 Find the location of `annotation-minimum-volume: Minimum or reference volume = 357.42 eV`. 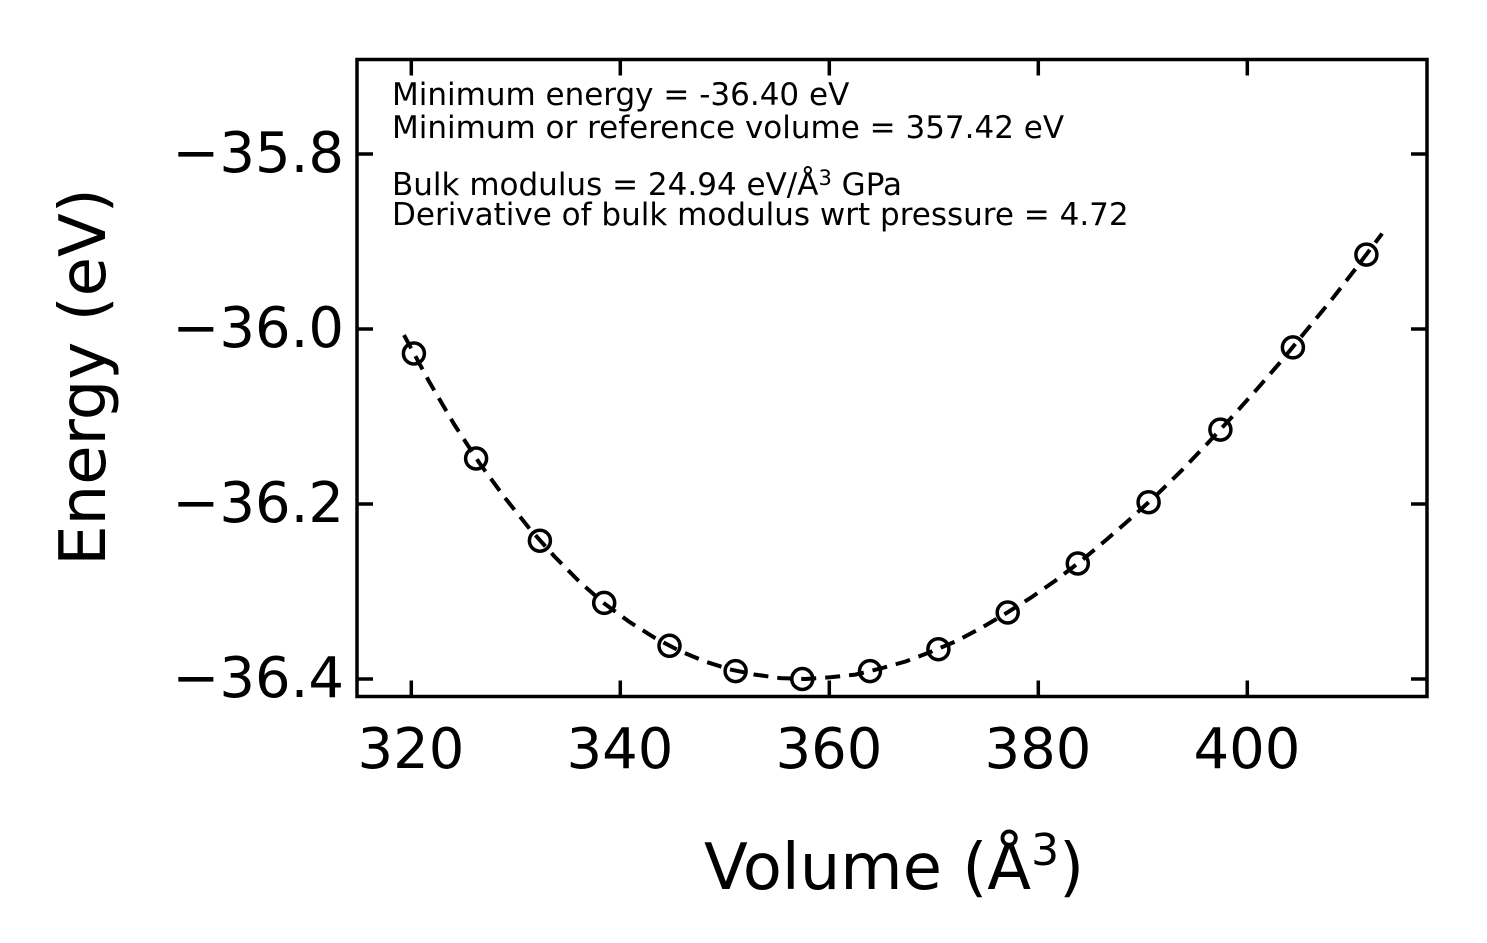

annotation-minimum-volume: Minimum or reference volume = 357.42 eV is located at coordinates (728, 128).